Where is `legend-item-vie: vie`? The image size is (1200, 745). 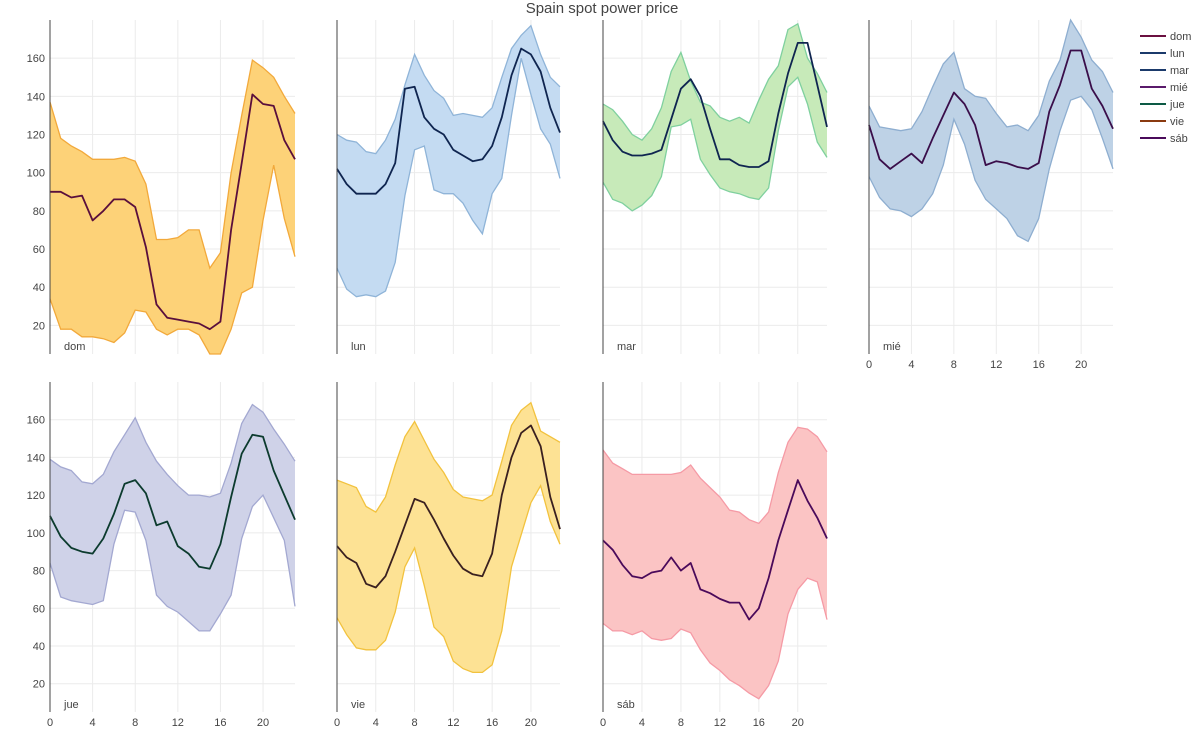
legend-item-vie: vie is located at coordinates (1162, 122).